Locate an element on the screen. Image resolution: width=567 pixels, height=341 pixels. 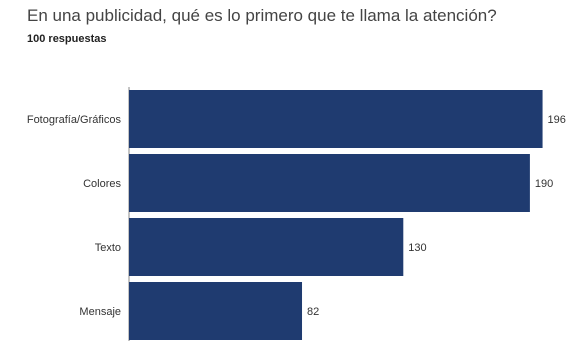
value-label-mensaje: 82 is located at coordinates (313, 312).